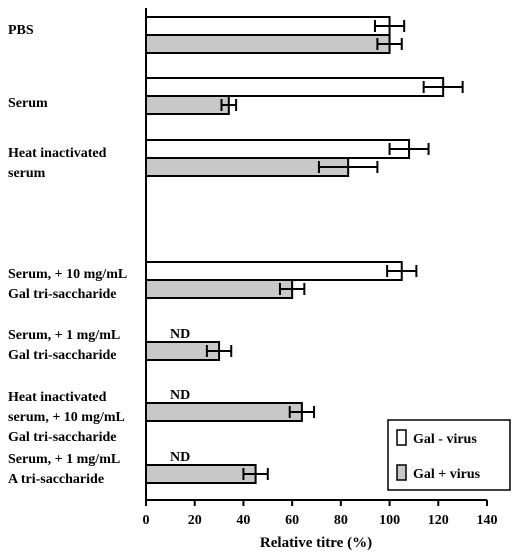  Describe the element at coordinates (28, 103) in the screenshot. I see `category-label-line: Serum` at that location.